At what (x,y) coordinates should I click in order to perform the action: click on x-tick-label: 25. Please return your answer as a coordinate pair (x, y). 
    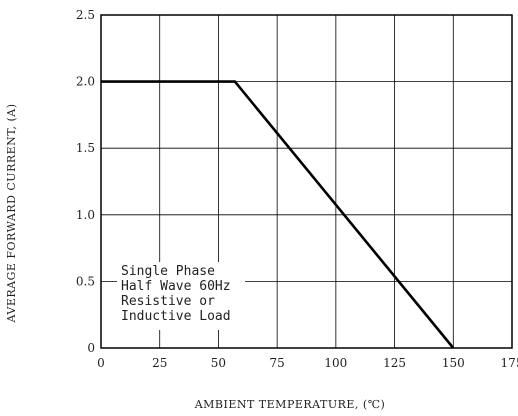
    Looking at the image, I should click on (159, 363).